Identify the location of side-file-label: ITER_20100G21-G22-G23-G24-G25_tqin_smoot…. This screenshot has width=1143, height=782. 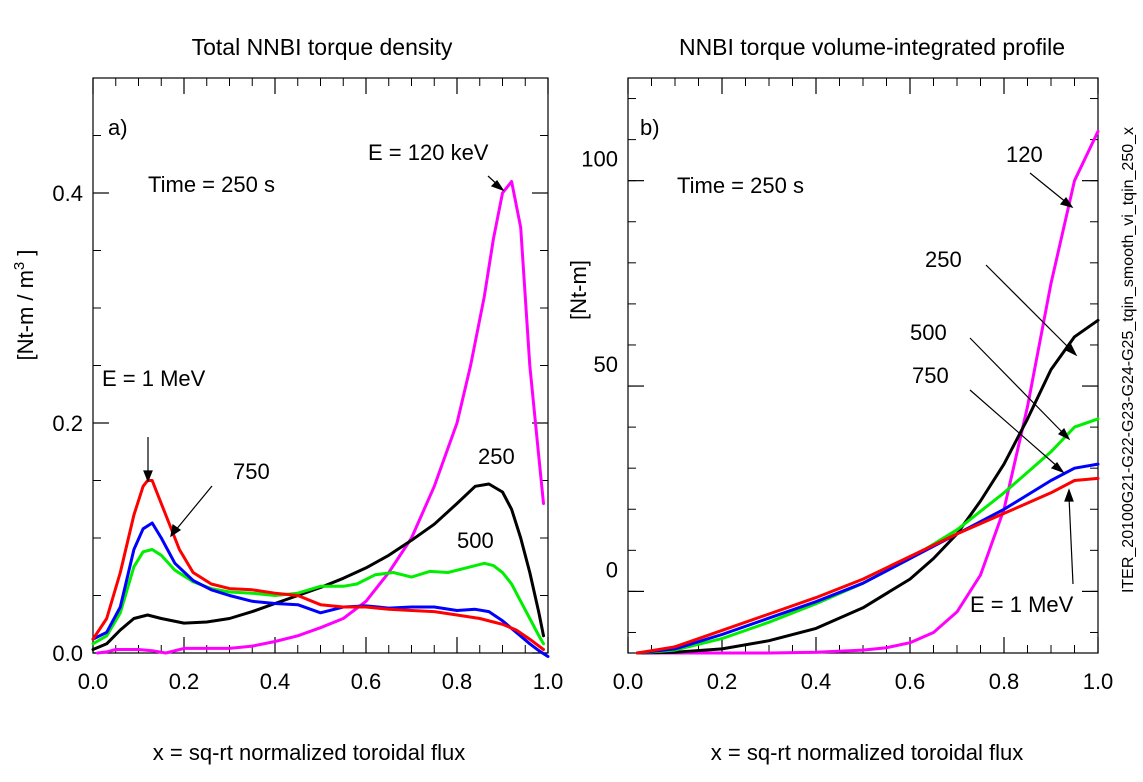
(1128, 360).